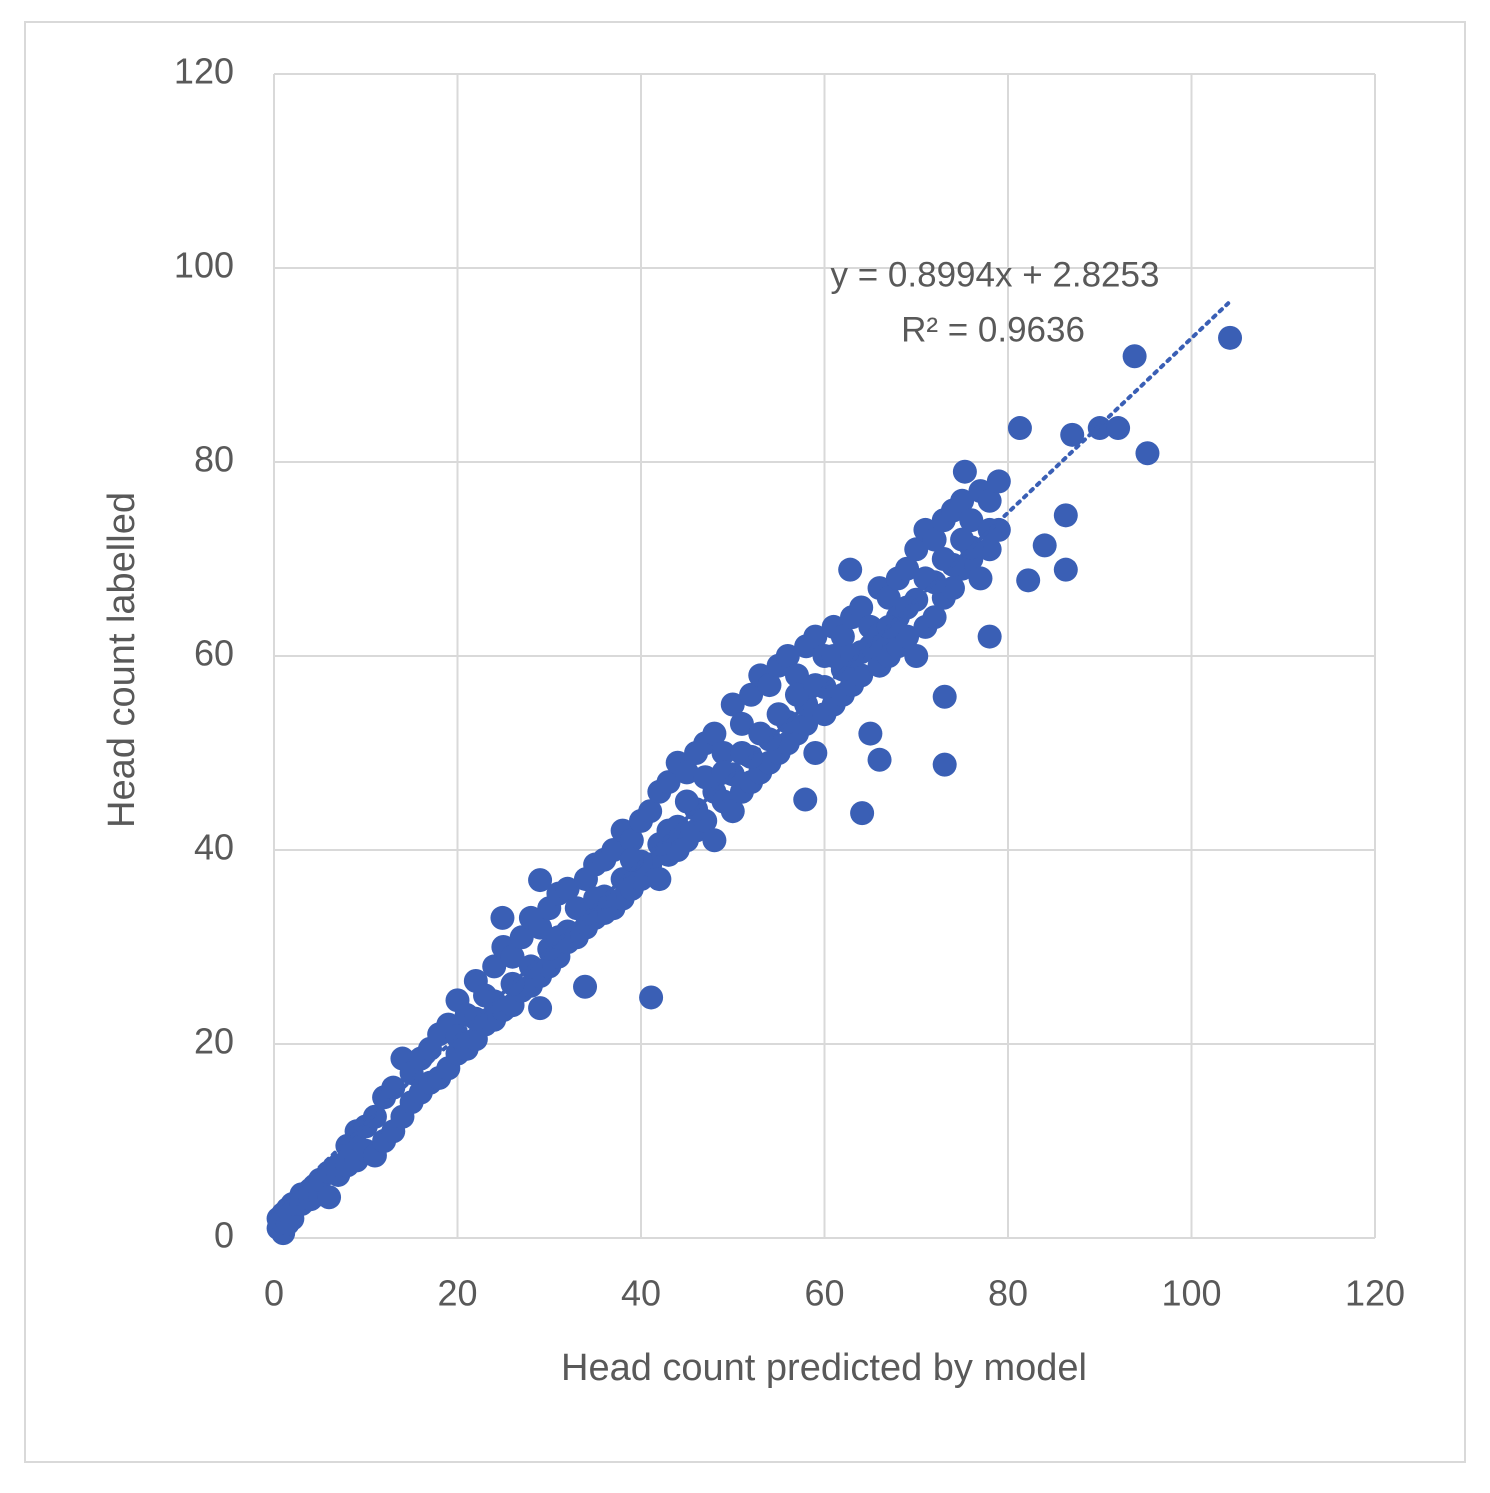  Describe the element at coordinates (274, 1293) in the screenshot. I see `x-tick-label: 0` at that location.